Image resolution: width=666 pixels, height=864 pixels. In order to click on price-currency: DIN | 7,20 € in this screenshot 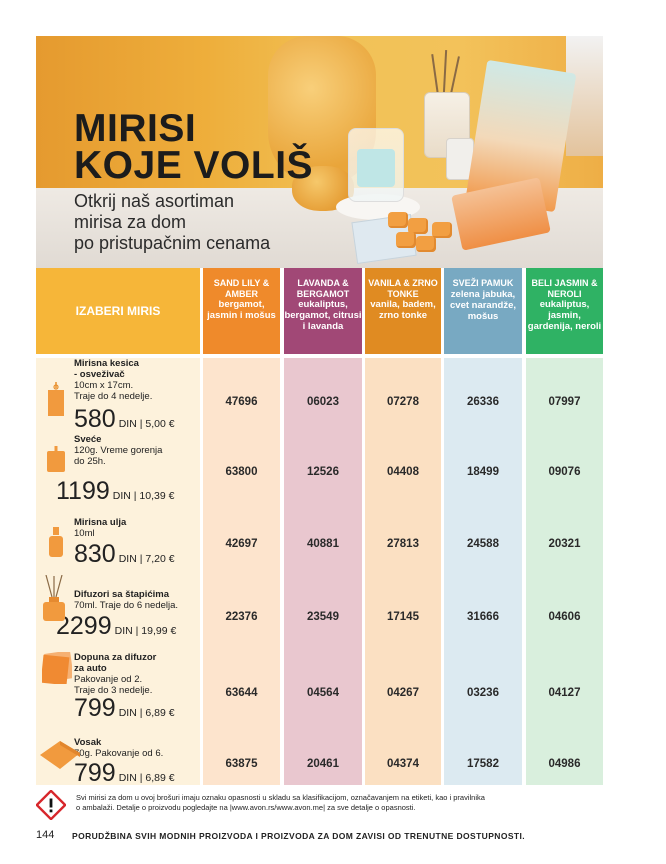, I will do `click(146, 559)`.